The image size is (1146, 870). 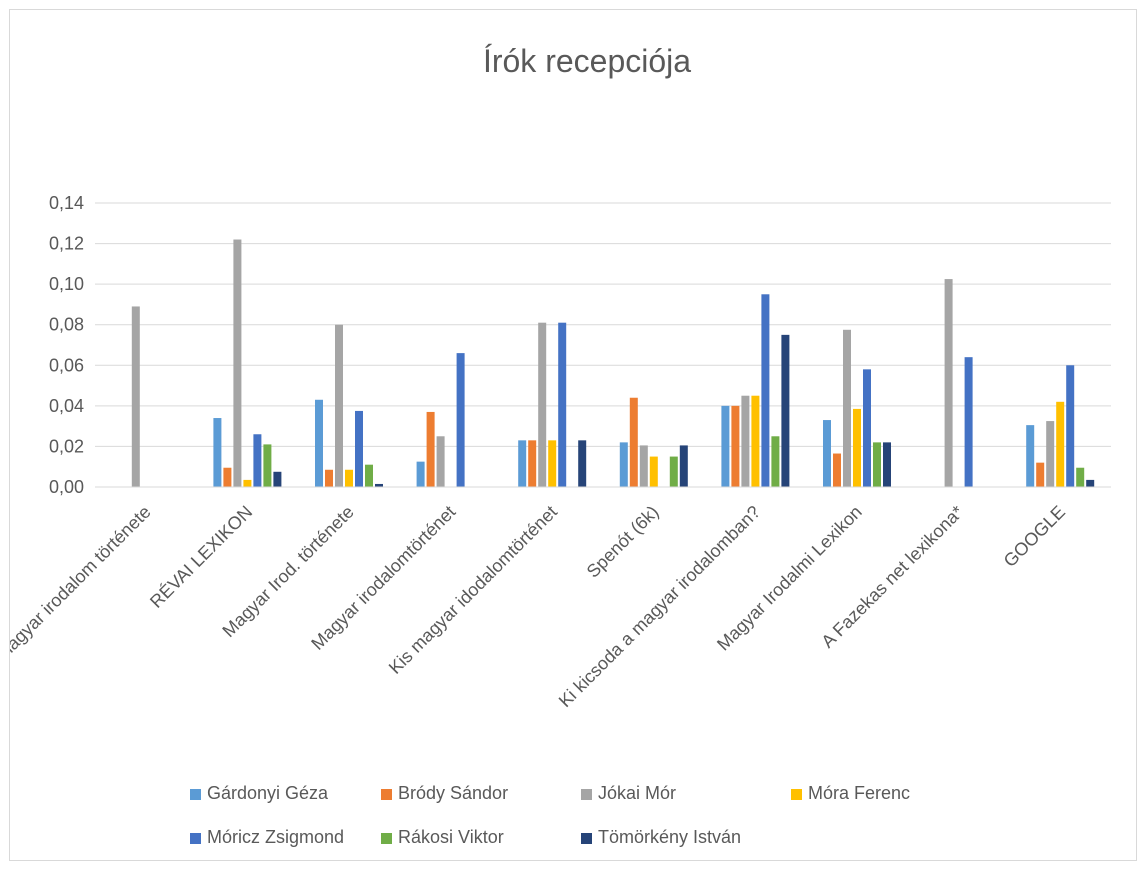 I want to click on y-tick-label: 0,10, so click(x=66, y=284).